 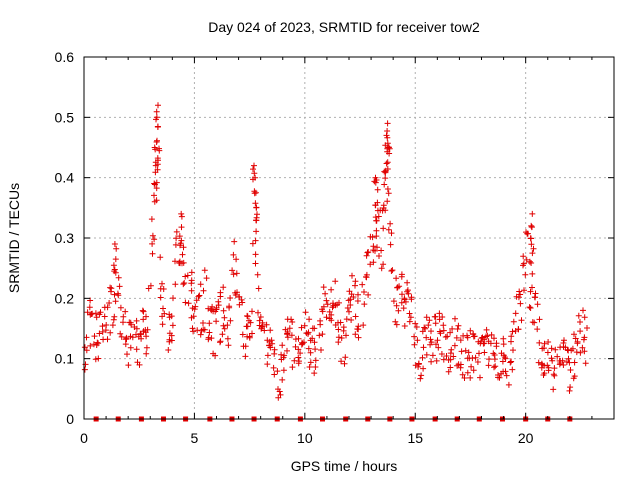 What do you see at coordinates (65, 238) in the screenshot?
I see `y-tick-labels: 0 0.1 0.2 0.3 0.4 0.5 0.6` at bounding box center [65, 238].